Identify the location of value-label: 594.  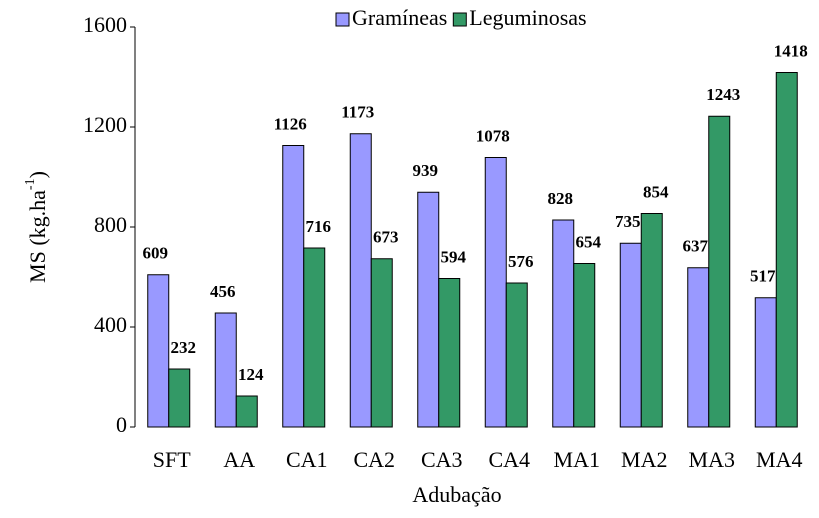
(454, 256).